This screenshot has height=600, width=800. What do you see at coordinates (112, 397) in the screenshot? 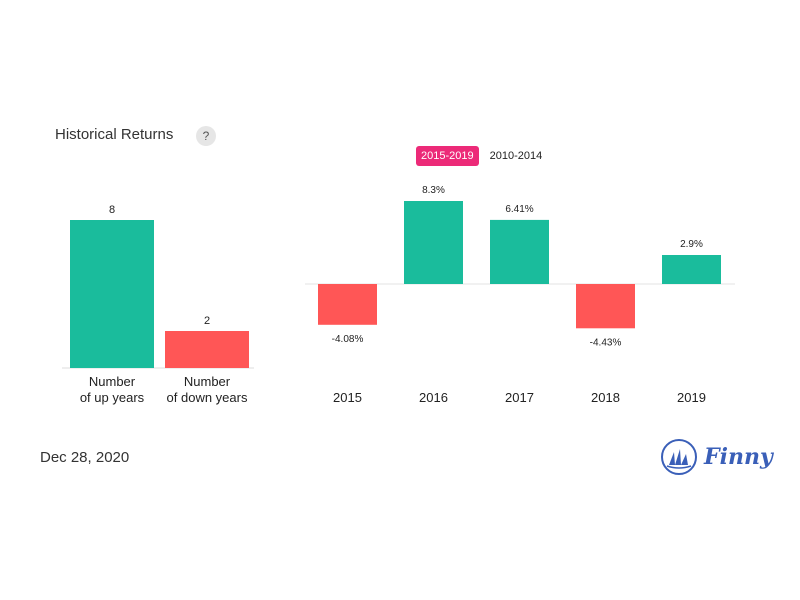
I see `category-label: of up years` at bounding box center [112, 397].